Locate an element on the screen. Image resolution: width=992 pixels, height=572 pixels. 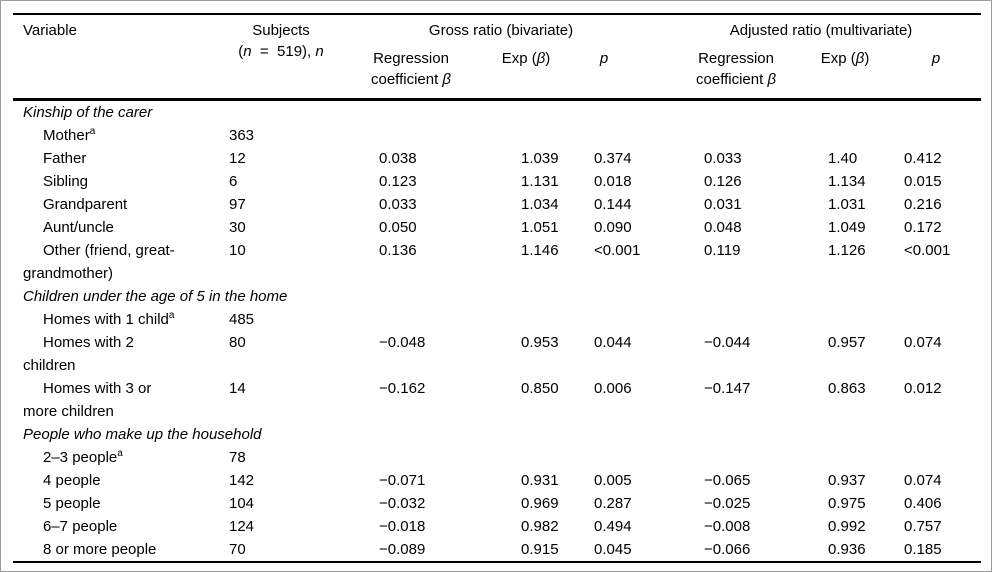
cell-gross-exp: 0.931 is located at coordinates (540, 480).